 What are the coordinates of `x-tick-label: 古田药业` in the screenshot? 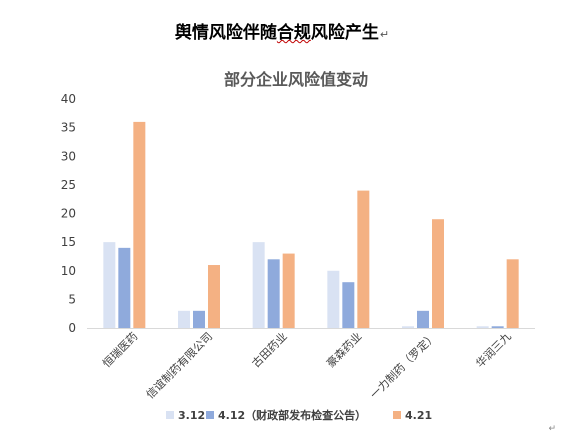 It's located at (269, 350).